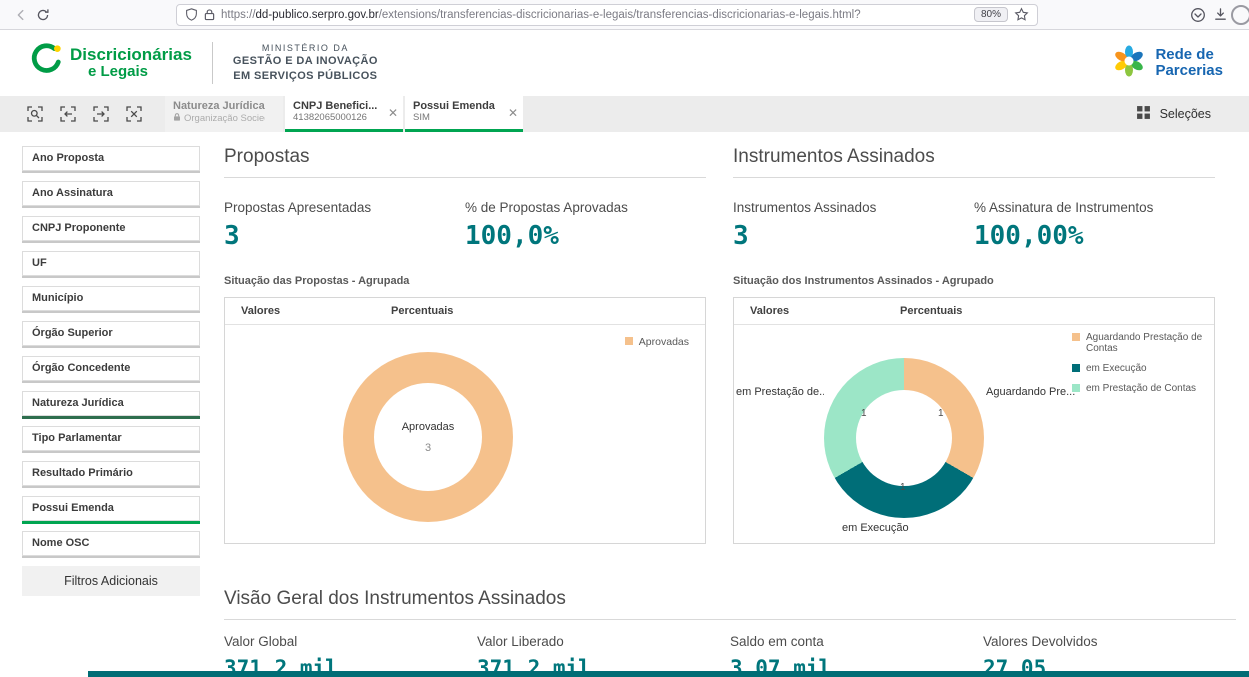  What do you see at coordinates (1141, 388) in the screenshot?
I see `legend-label: em Prestação de Contas` at bounding box center [1141, 388].